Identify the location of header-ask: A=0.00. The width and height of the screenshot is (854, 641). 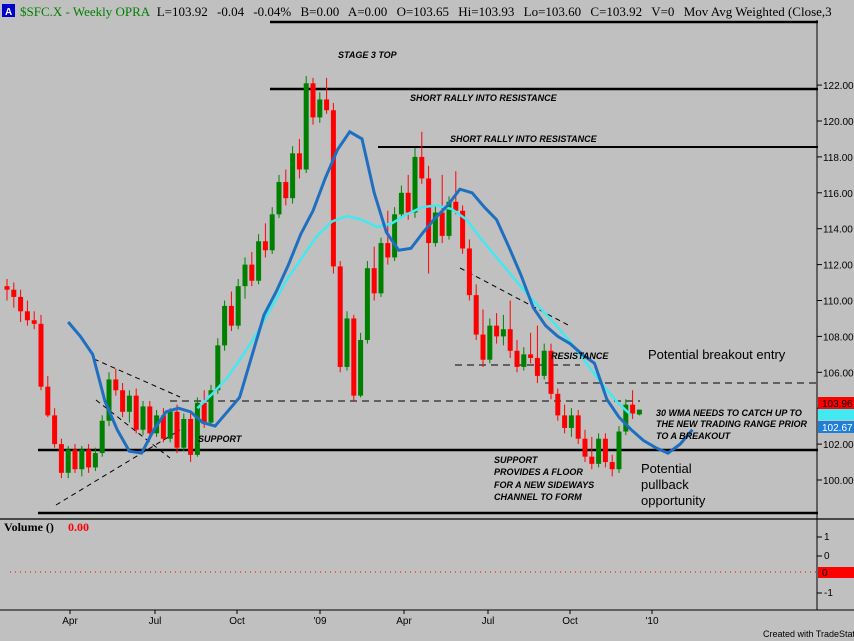
(367, 11).